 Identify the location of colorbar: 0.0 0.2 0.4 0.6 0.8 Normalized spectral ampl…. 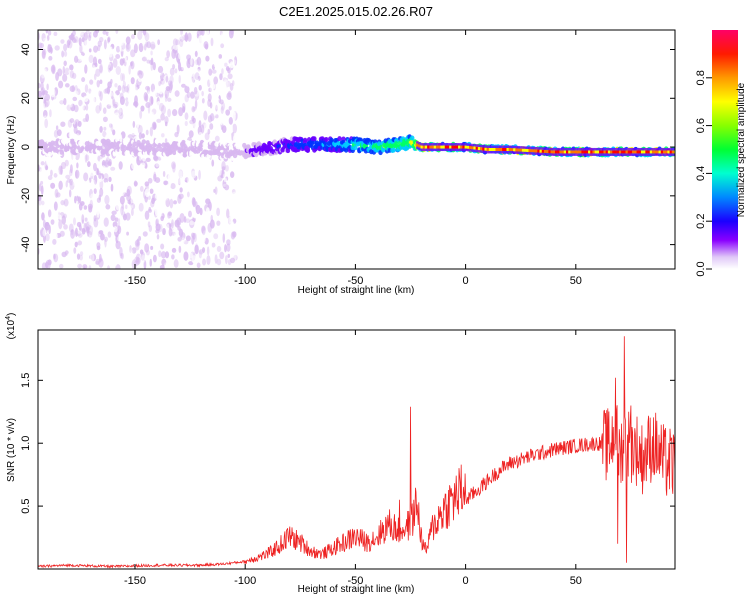
(721, 153).